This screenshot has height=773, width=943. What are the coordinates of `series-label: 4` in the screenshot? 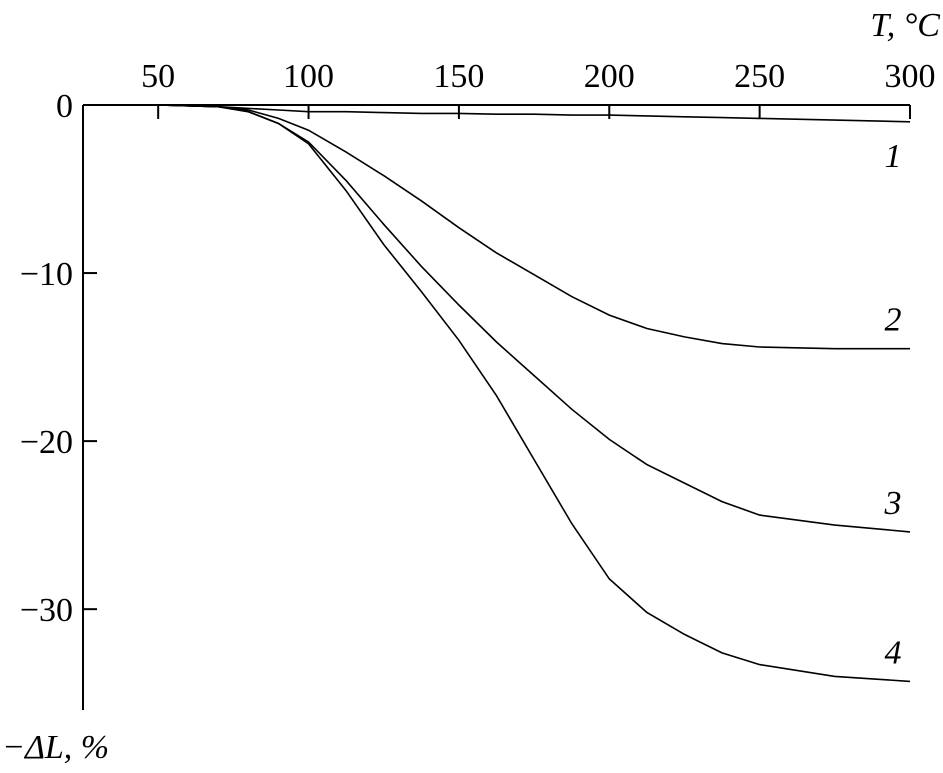 It's located at (893, 652).